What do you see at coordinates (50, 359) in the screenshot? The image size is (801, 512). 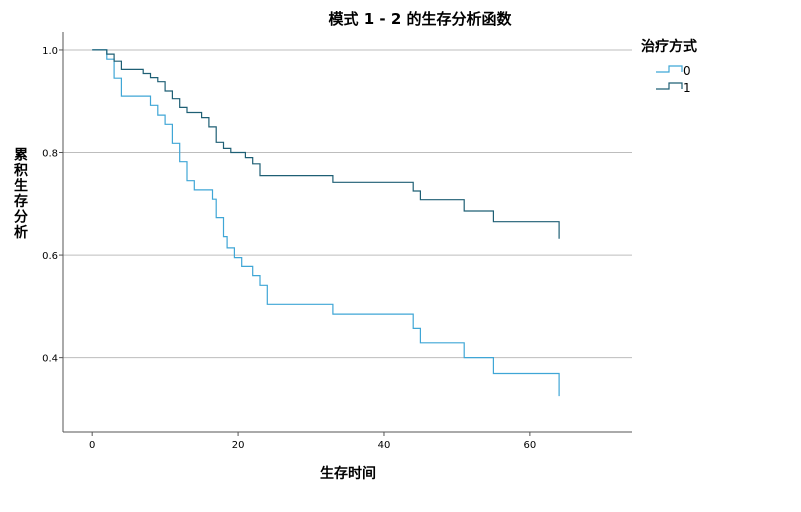 I see `y-tick-label: 0.4` at bounding box center [50, 359].